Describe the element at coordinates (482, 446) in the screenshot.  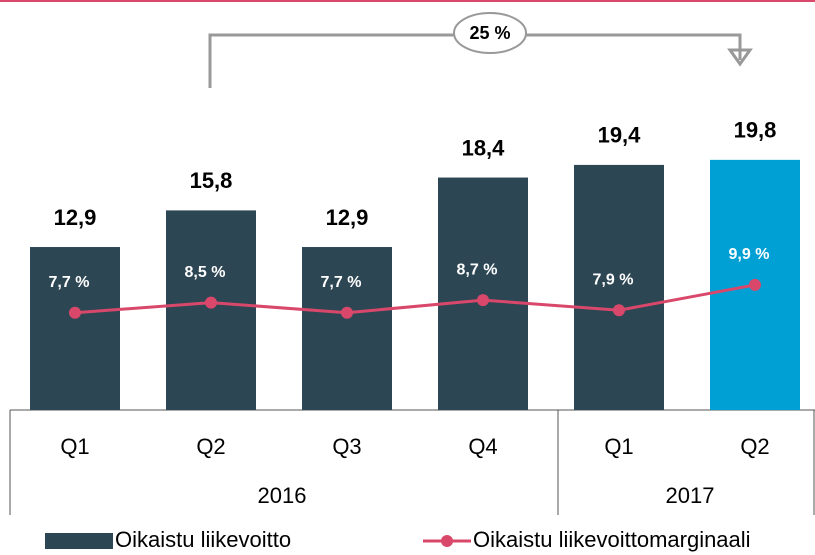
I see `x-tick-label: Q4` at that location.